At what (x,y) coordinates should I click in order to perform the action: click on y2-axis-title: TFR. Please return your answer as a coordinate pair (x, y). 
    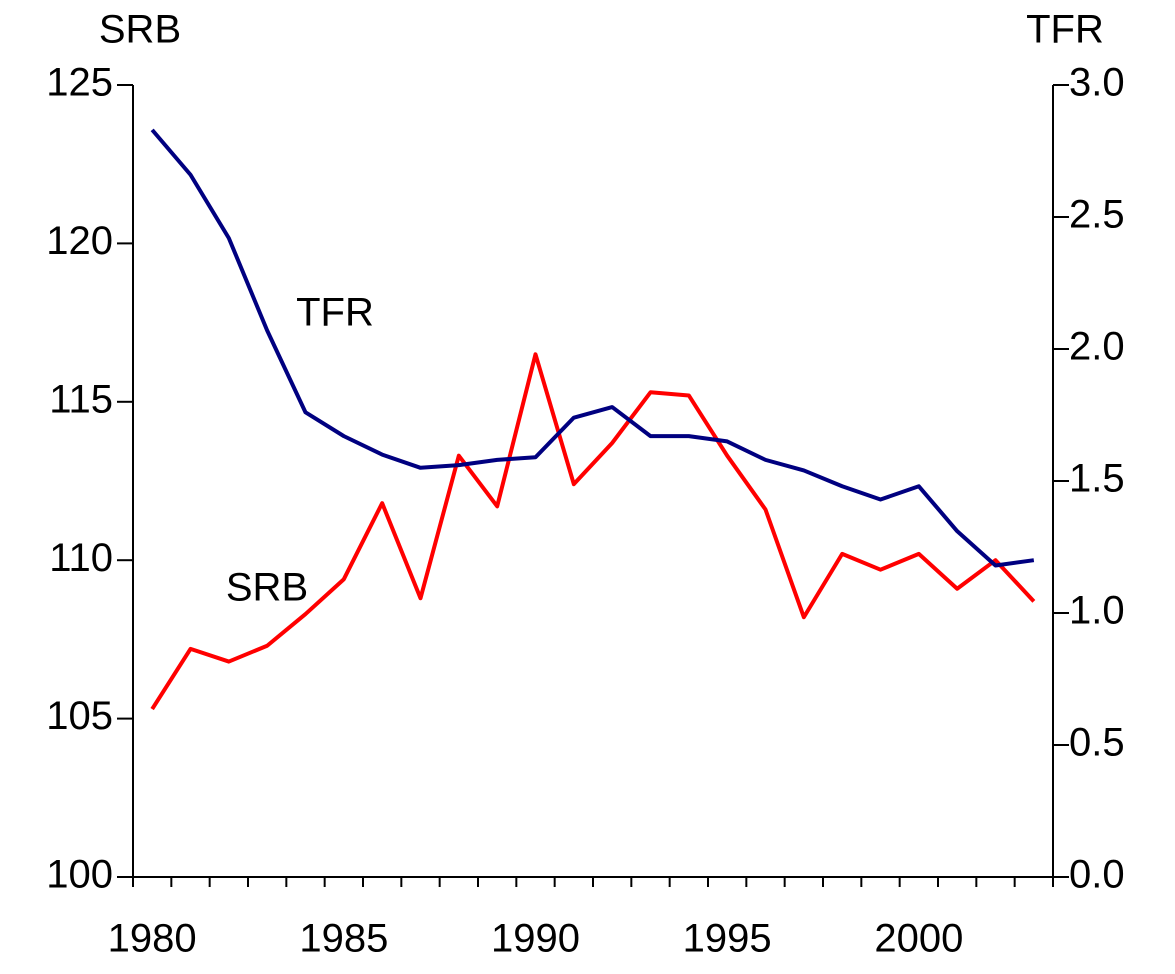
    Looking at the image, I should click on (1065, 30).